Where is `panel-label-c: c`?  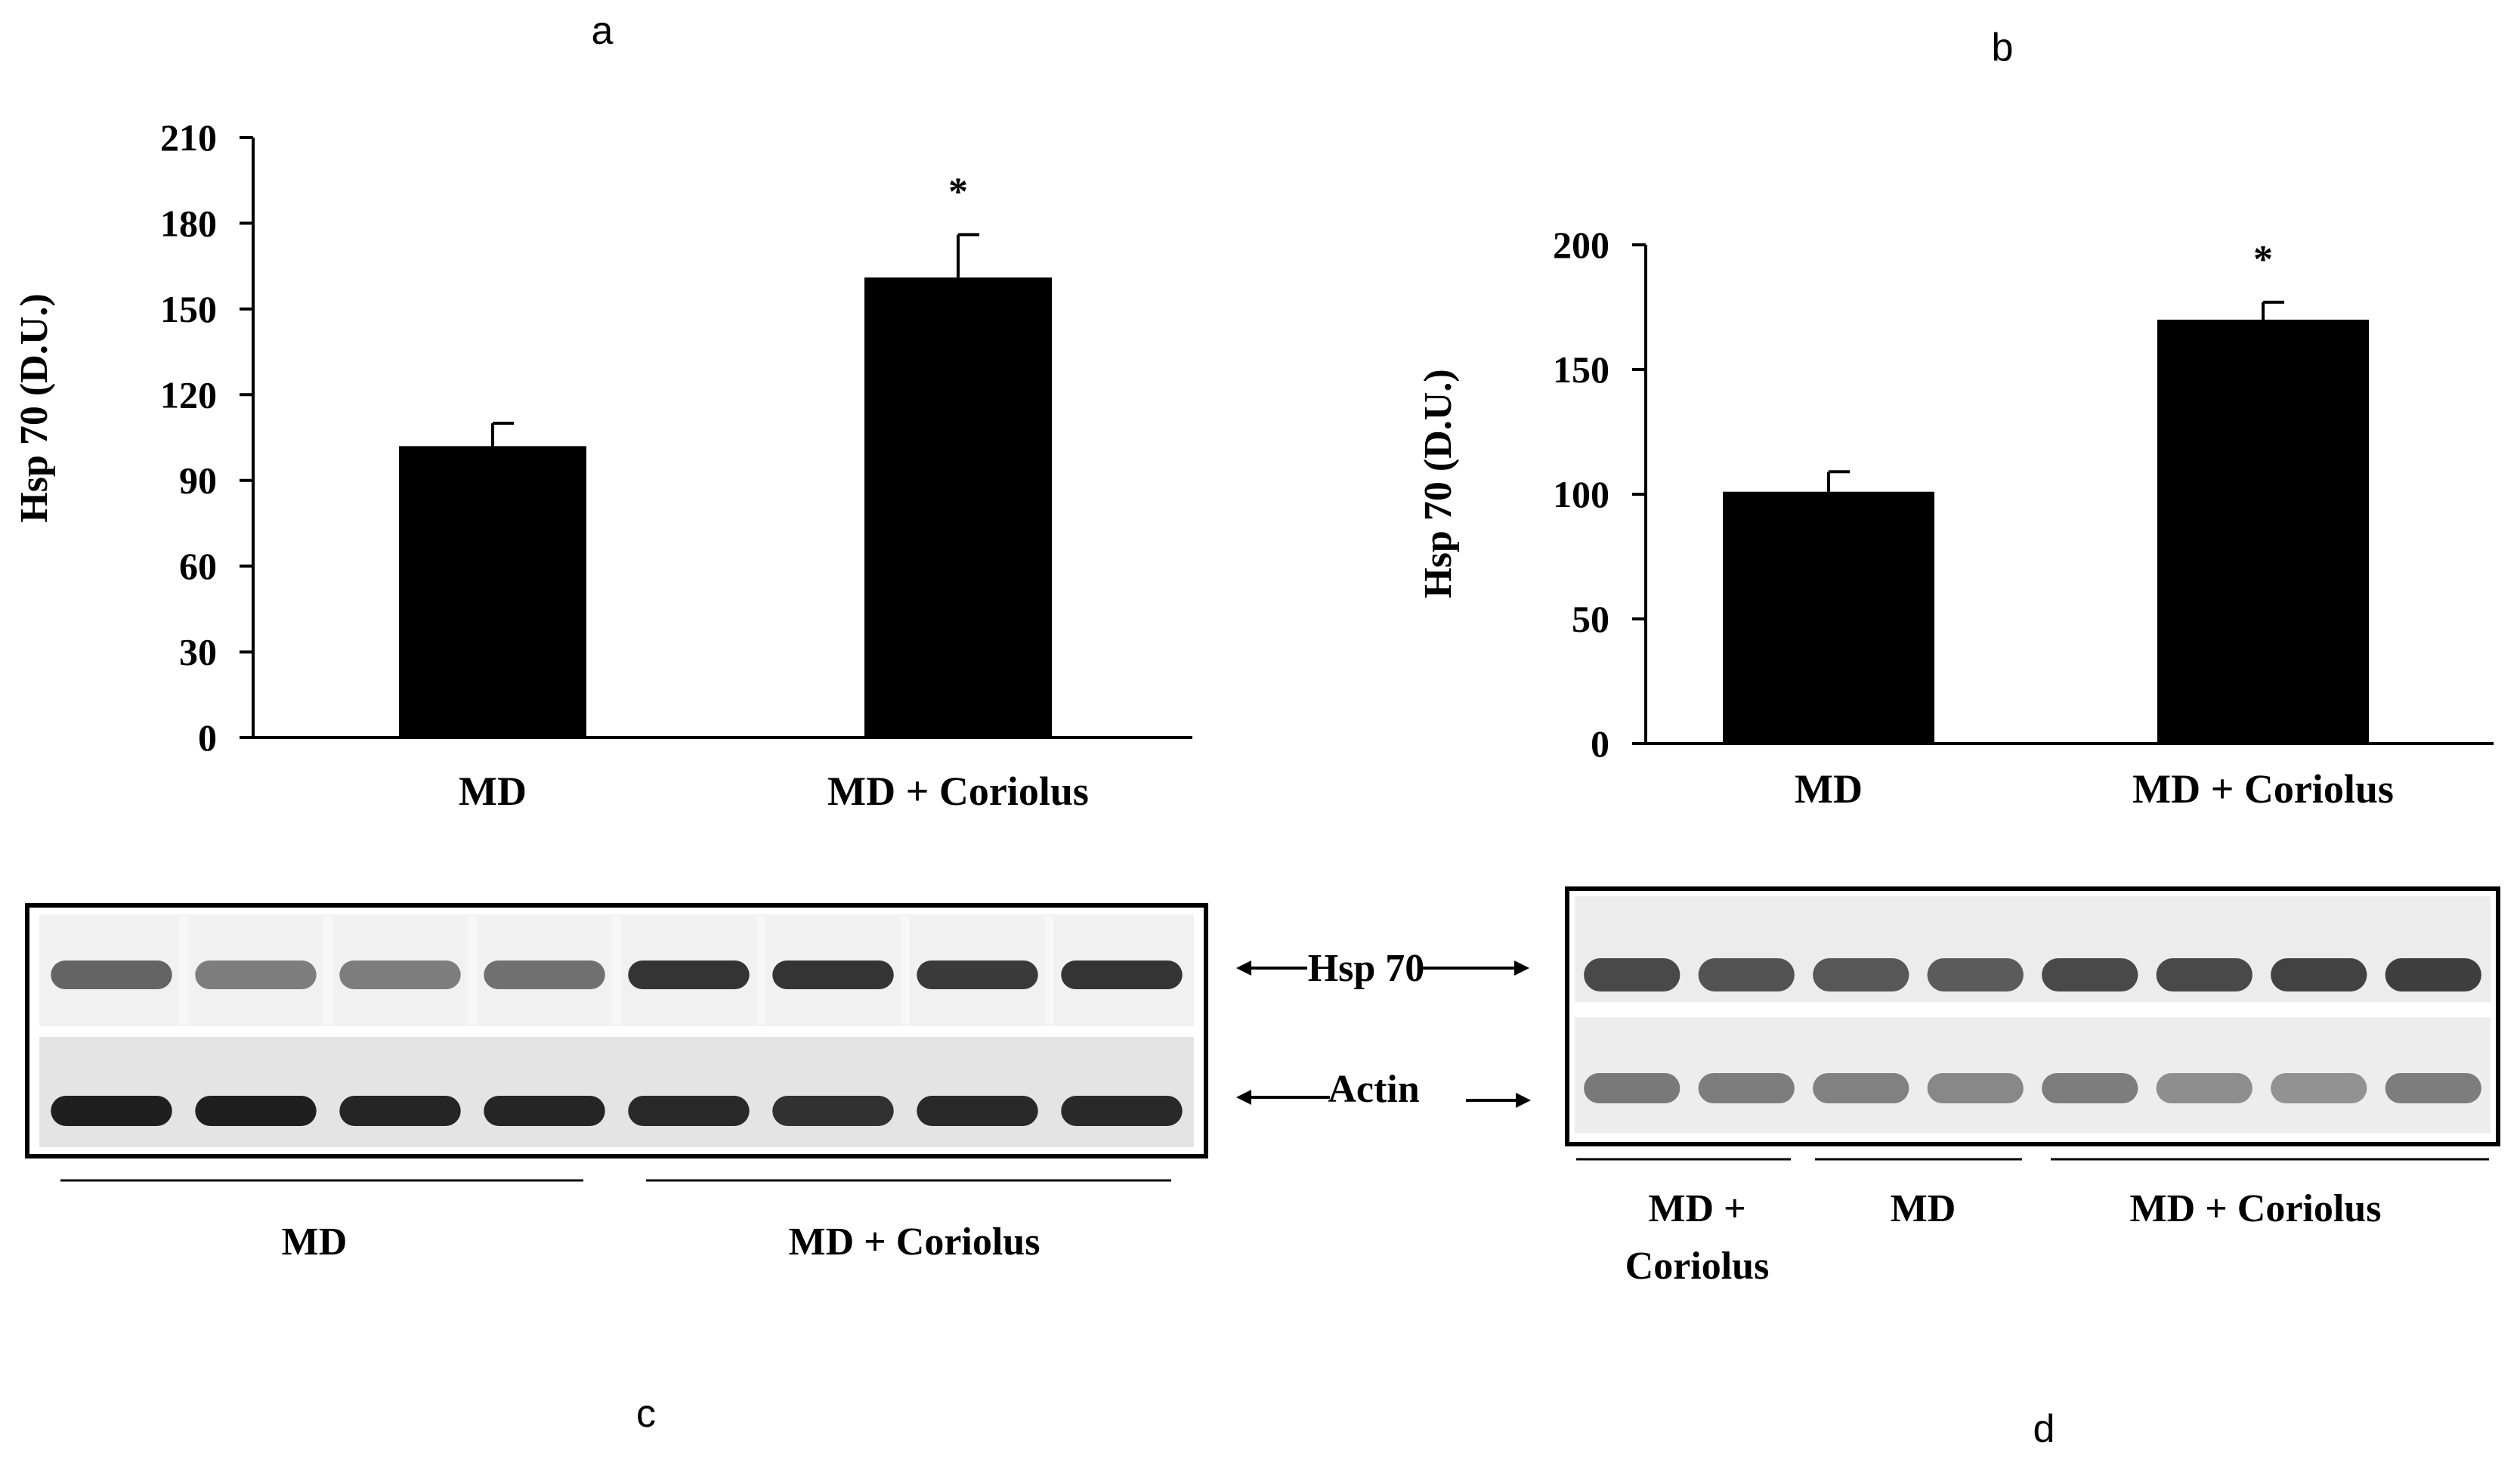 panel-label-c: c is located at coordinates (646, 1414).